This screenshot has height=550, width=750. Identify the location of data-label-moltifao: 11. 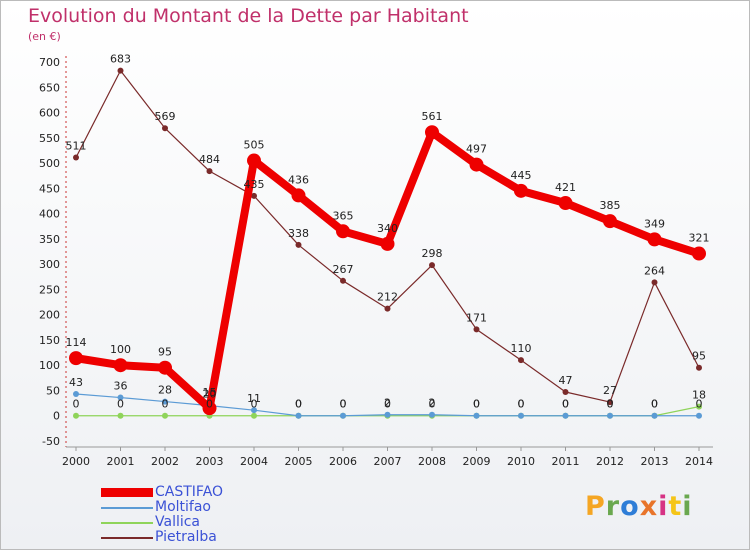
(254, 398).